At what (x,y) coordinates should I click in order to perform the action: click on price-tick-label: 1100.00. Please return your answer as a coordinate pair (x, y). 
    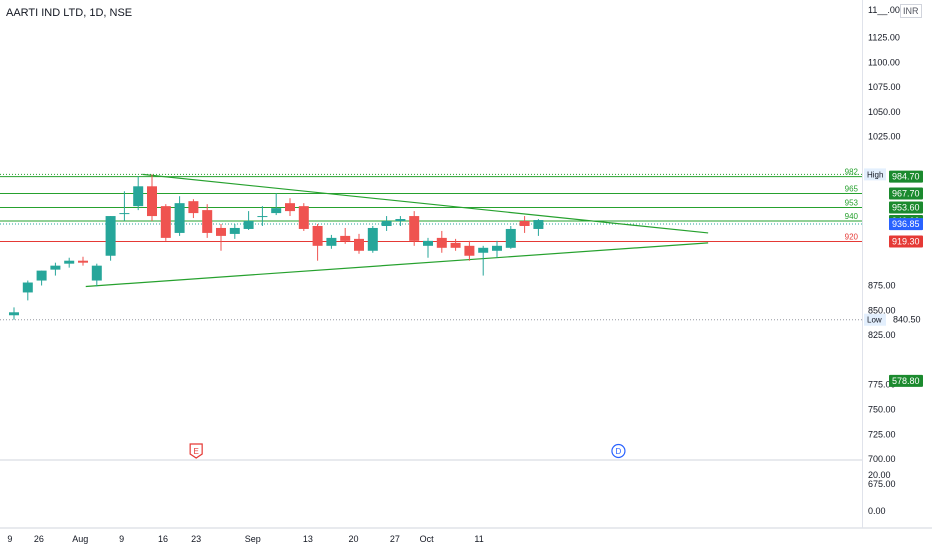
    Looking at the image, I should click on (884, 62).